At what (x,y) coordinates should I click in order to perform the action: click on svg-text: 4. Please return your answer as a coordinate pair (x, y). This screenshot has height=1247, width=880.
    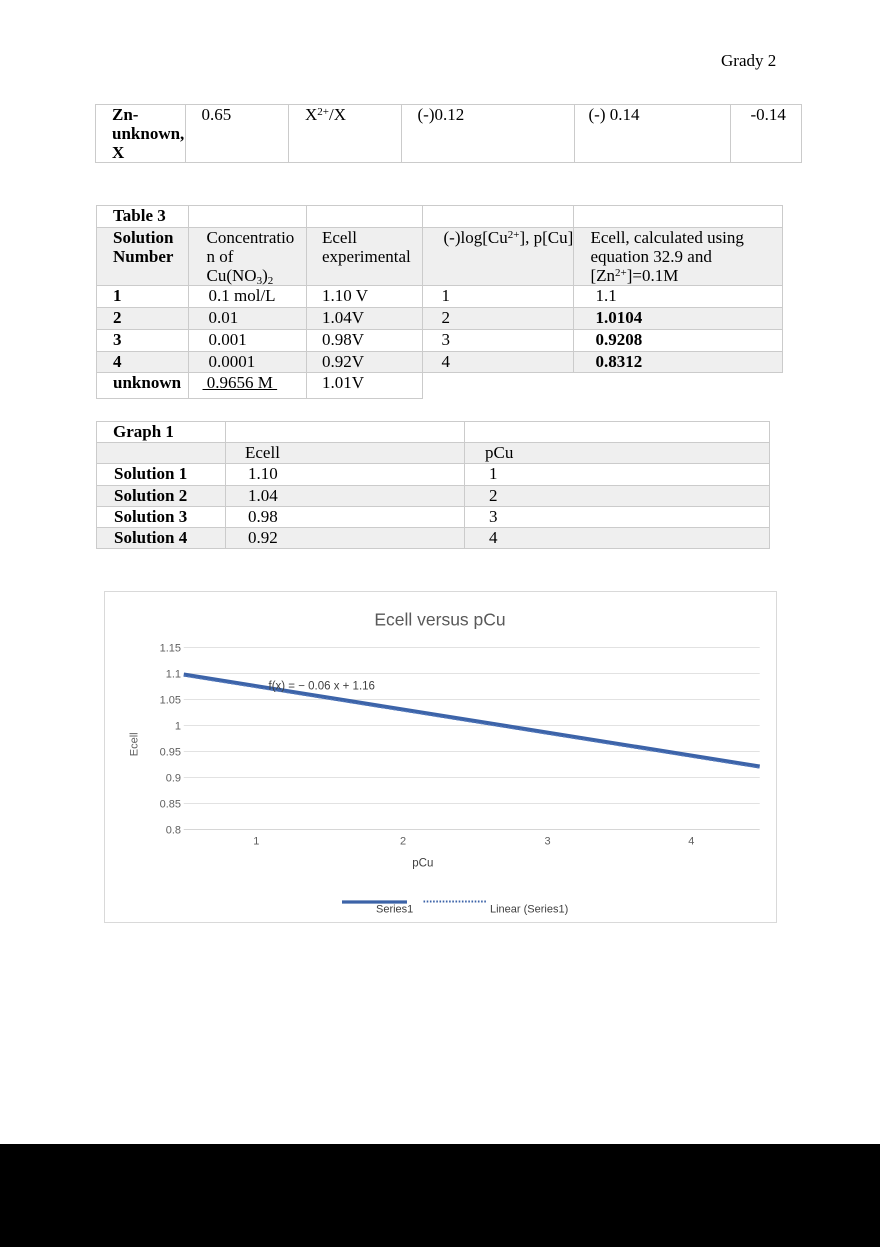
    Looking at the image, I should click on (691, 842).